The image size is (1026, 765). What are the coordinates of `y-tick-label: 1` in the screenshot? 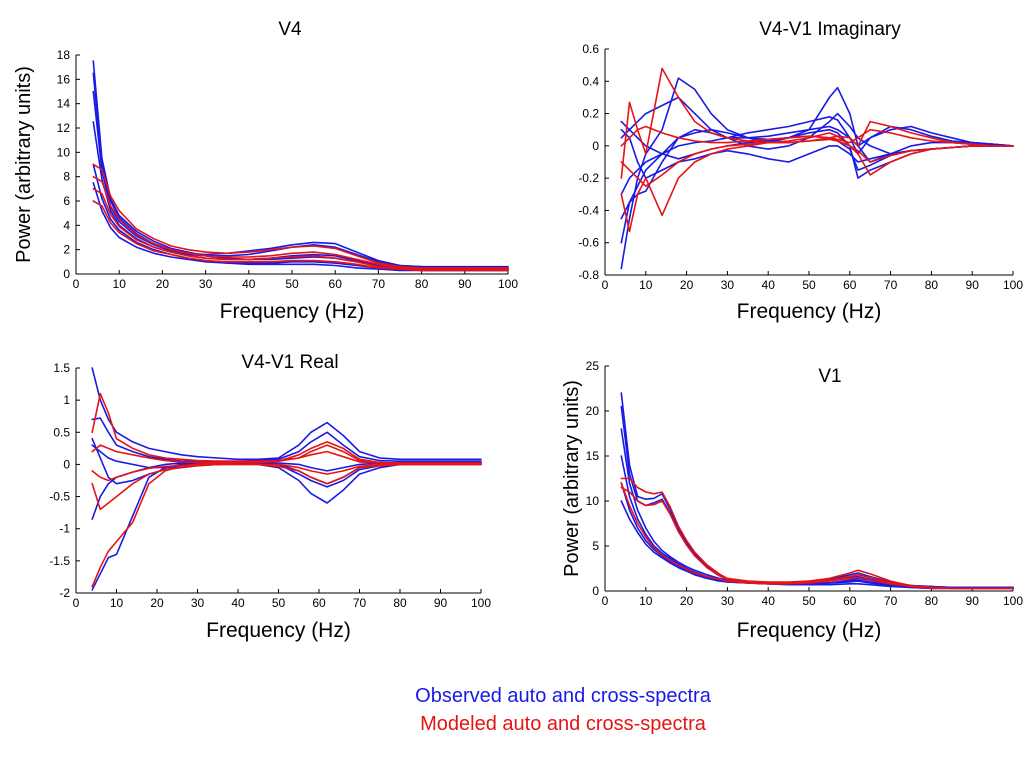 It's located at (66, 400).